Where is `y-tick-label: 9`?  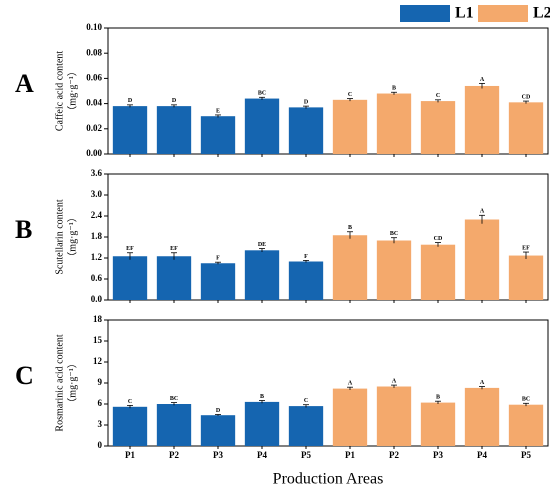 y-tick-label: 9 is located at coordinates (100, 382).